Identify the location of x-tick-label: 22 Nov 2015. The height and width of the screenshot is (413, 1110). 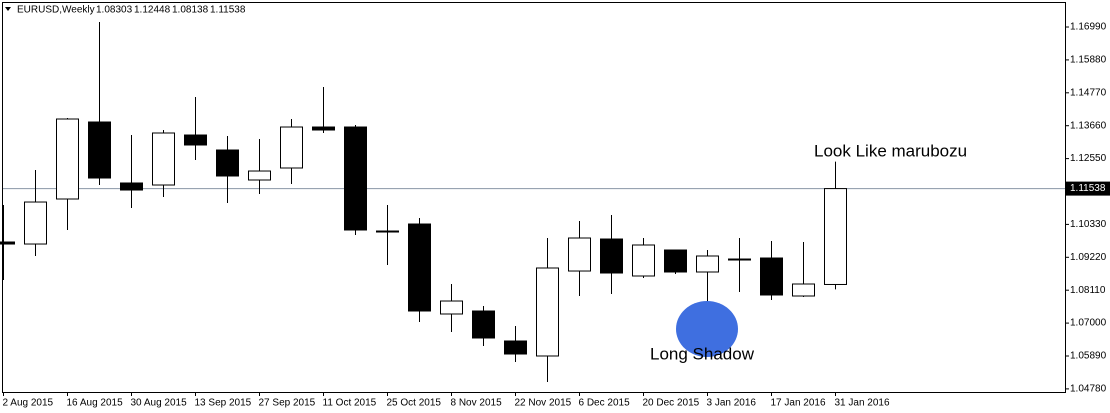
(543, 403).